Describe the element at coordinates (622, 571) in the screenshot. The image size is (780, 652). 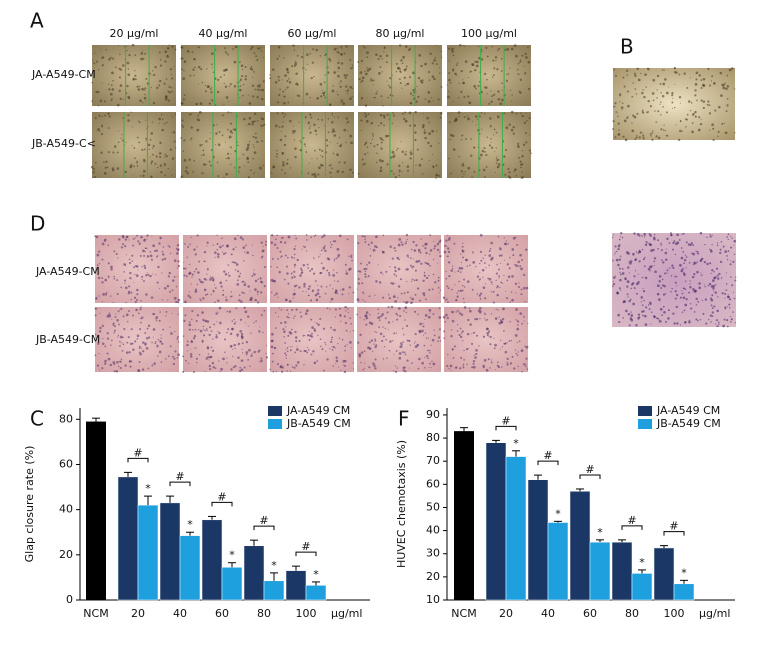
I see `bar` at that location.